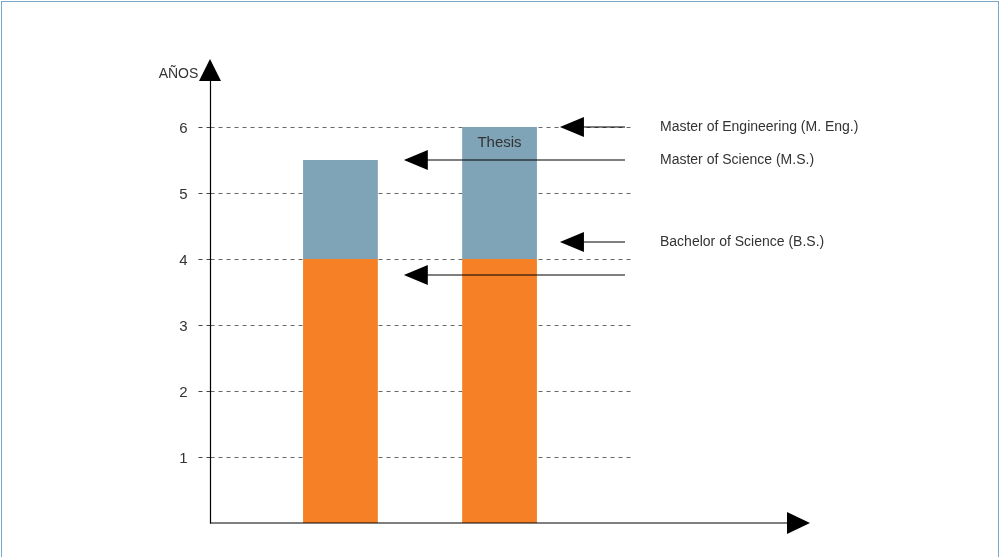 The height and width of the screenshot is (557, 1002). I want to click on text: Bachelor of Science (B.S.), so click(742, 240).